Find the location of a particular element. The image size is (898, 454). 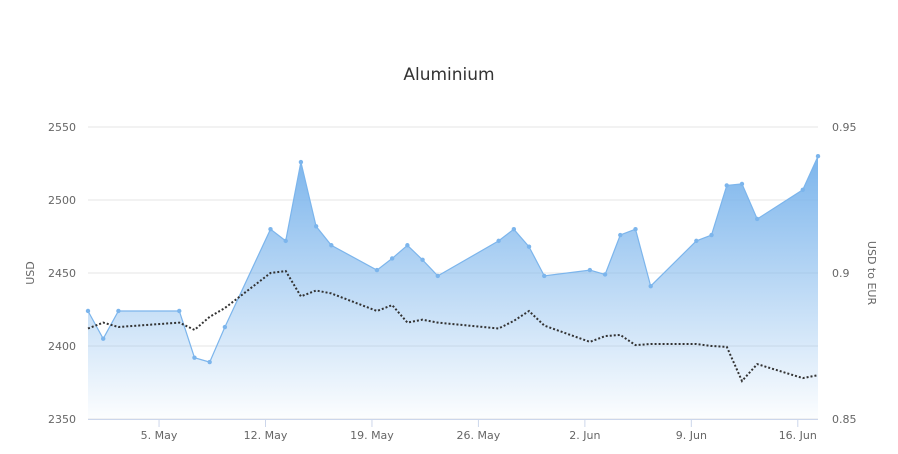

x-tick-label: 5. May is located at coordinates (159, 435).